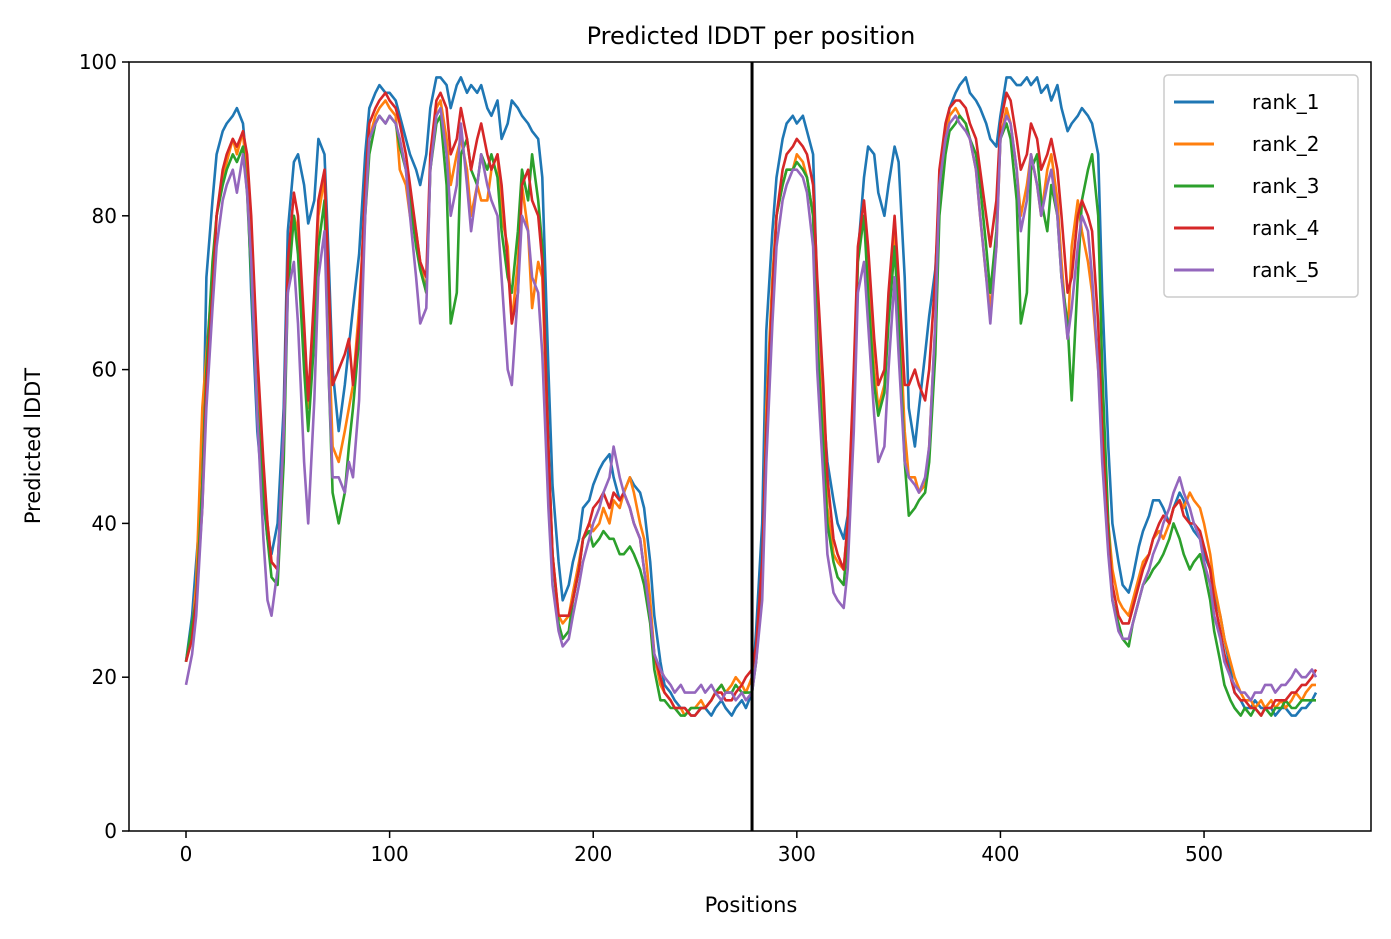 Image resolution: width=1391 pixels, height=939 pixels. I want to click on x-tick-label: 500, so click(1204, 854).